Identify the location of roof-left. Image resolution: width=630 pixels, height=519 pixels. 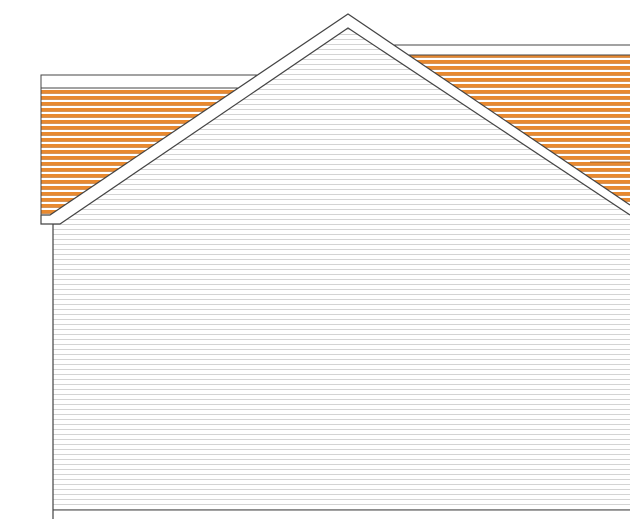
(139, 151).